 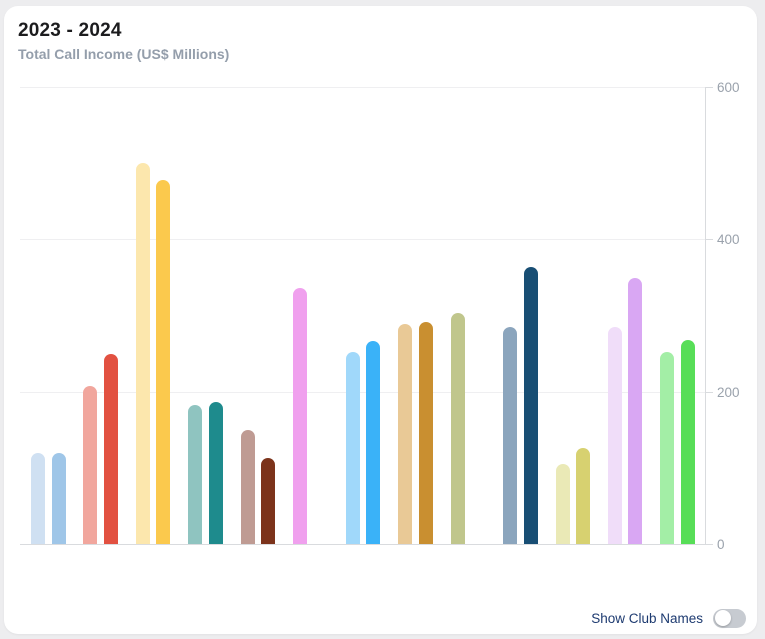 I want to click on footer-controls: Show Club Names, so click(x=668, y=618).